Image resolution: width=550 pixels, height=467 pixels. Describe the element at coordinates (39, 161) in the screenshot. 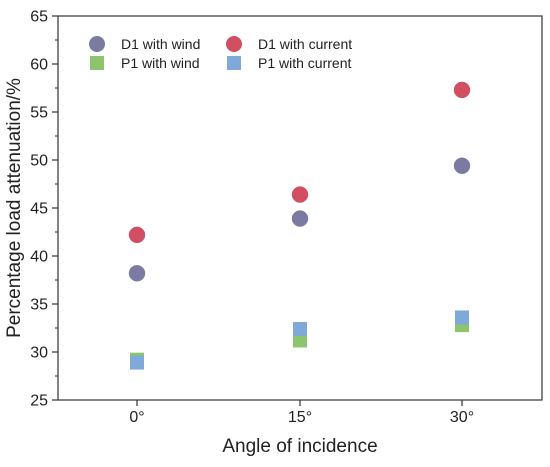

I see `y-tick-label: 50` at that location.